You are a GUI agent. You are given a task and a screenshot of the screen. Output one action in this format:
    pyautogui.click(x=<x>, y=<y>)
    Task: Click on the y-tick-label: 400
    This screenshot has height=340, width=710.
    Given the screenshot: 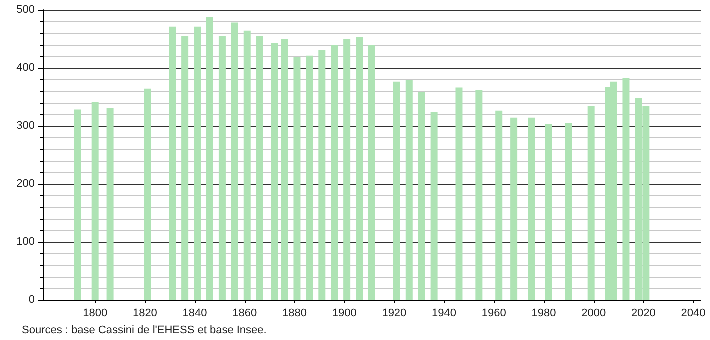 What is the action you would take?
    pyautogui.click(x=25, y=68)
    